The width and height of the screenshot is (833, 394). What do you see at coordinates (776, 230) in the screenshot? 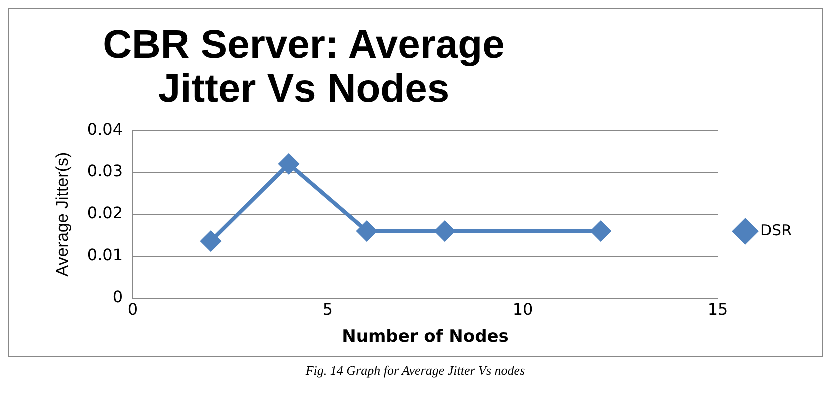
I see `legend-label: DSR` at bounding box center [776, 230].